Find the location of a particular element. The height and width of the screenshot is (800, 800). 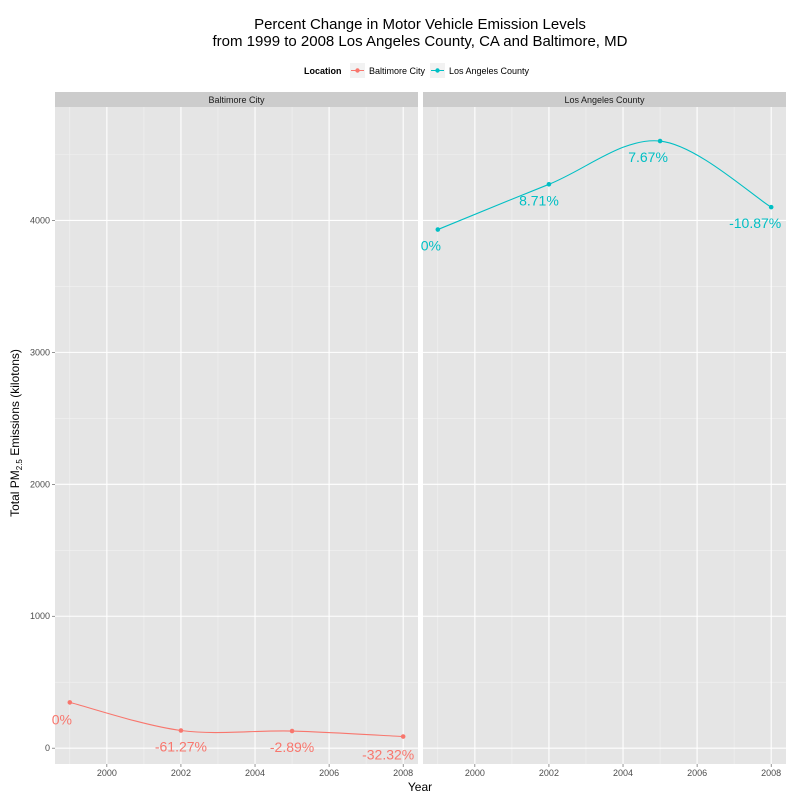

legend-item: Los Angeles County is located at coordinates (480, 70).